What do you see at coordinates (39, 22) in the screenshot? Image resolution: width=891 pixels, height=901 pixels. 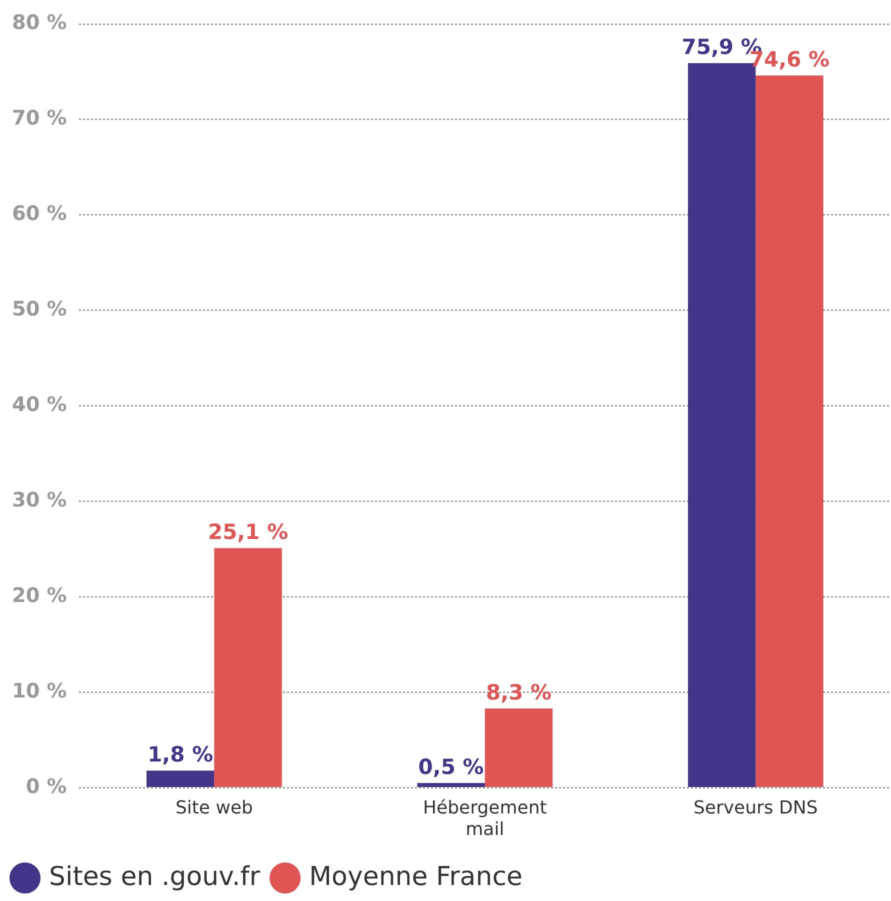 I see `y-tick-label: 80 %` at bounding box center [39, 22].